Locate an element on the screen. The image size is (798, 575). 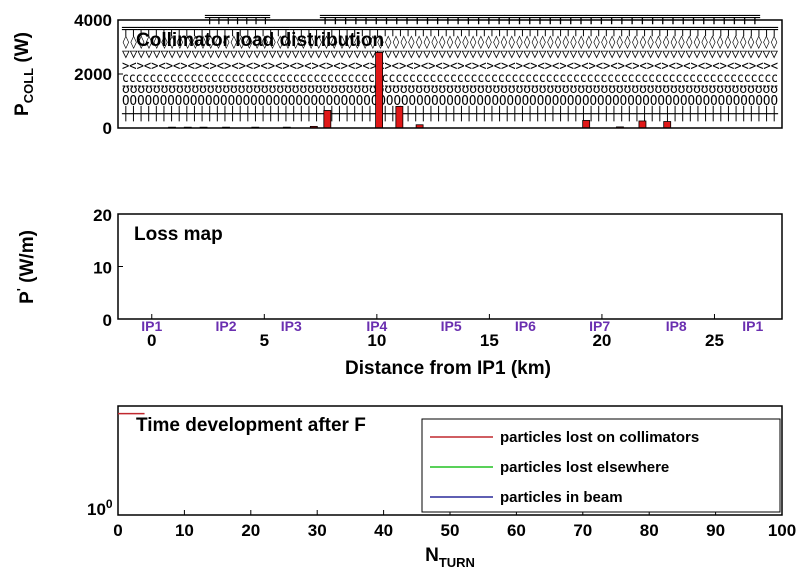
panel3-x-tick-7: 70 is located at coordinates (582, 530).